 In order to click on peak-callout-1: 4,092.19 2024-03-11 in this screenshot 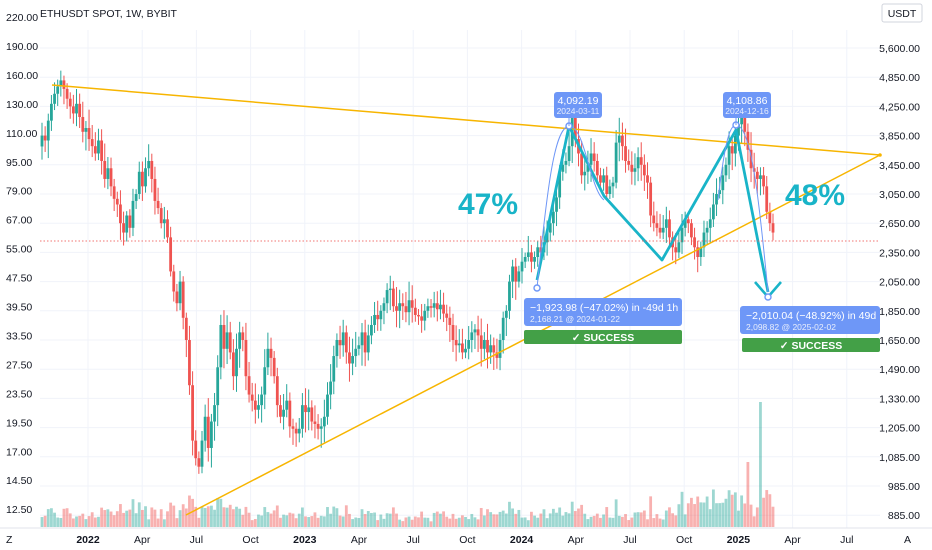, I will do `click(578, 105)`.